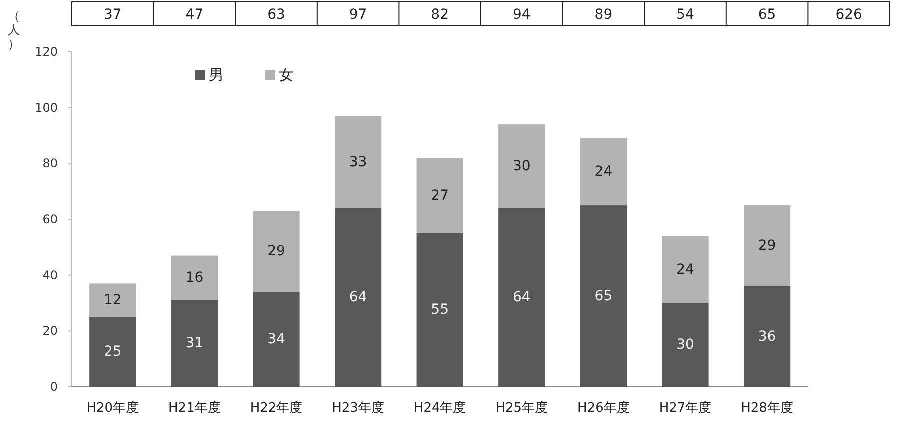  What do you see at coordinates (767, 15) in the screenshot?
I see `text: 65` at bounding box center [767, 15].